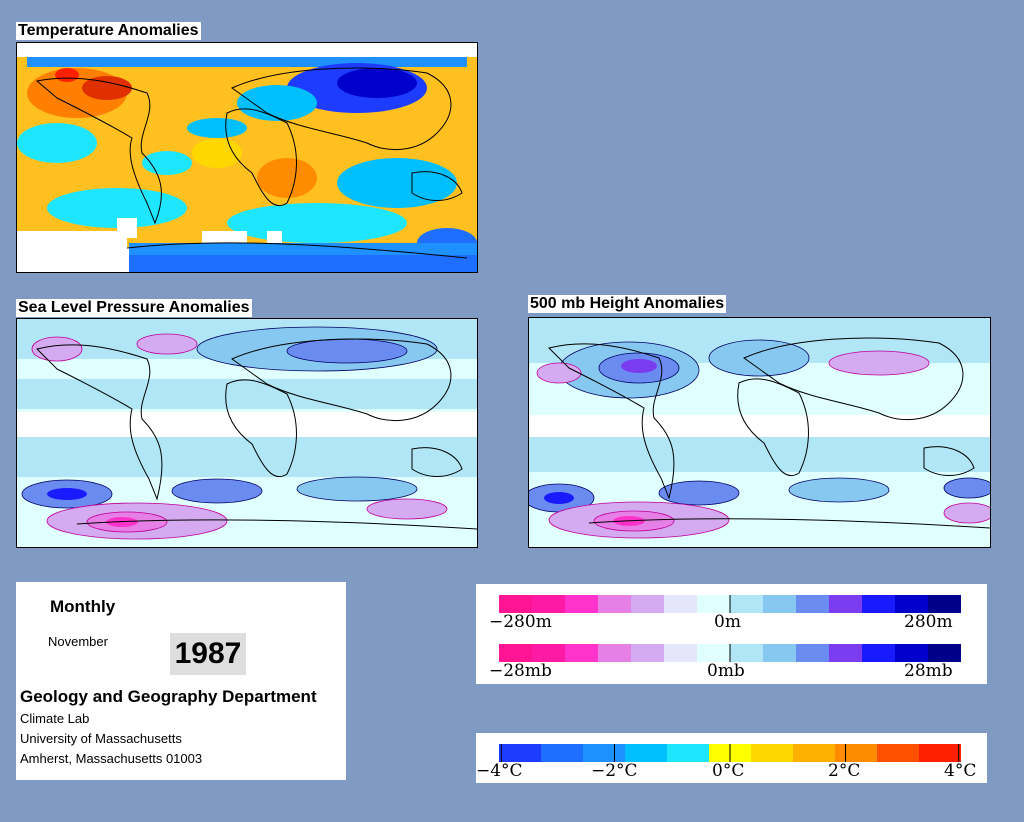  Describe the element at coordinates (727, 622) in the screenshot. I see `height-mid-label: 0m` at that location.